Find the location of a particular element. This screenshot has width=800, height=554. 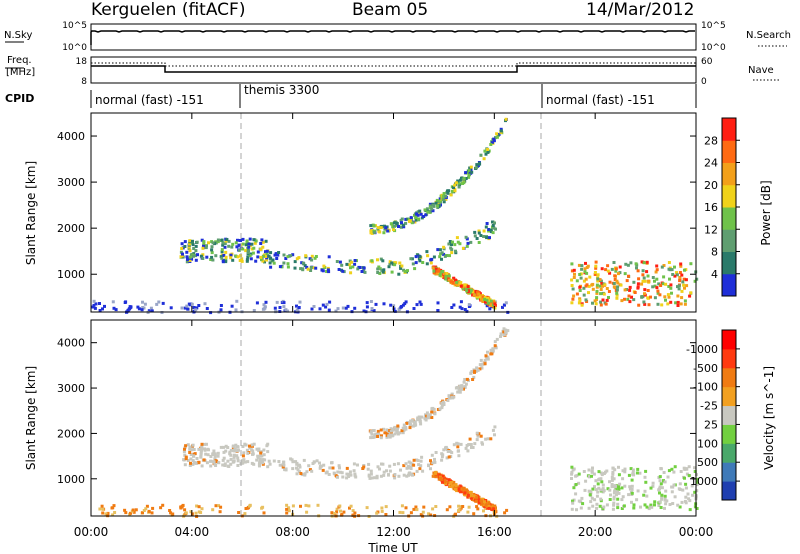

x-tick-label: 20:00 is located at coordinates (595, 532).